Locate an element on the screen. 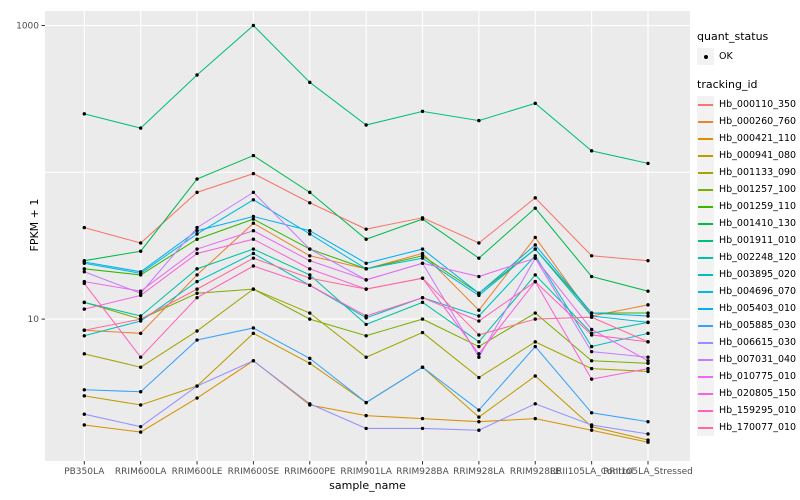 The height and width of the screenshot is (500, 800). legend-item: Hb_000110_350 is located at coordinates (748, 104).